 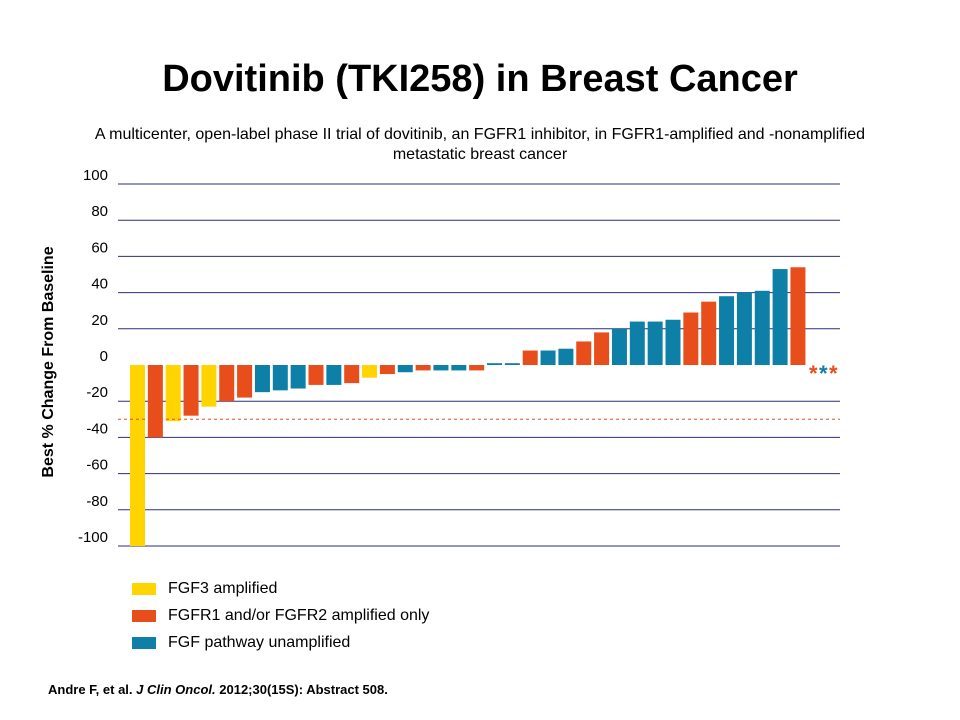 What do you see at coordinates (99, 320) in the screenshot?
I see `y-tick-label: 20` at bounding box center [99, 320].